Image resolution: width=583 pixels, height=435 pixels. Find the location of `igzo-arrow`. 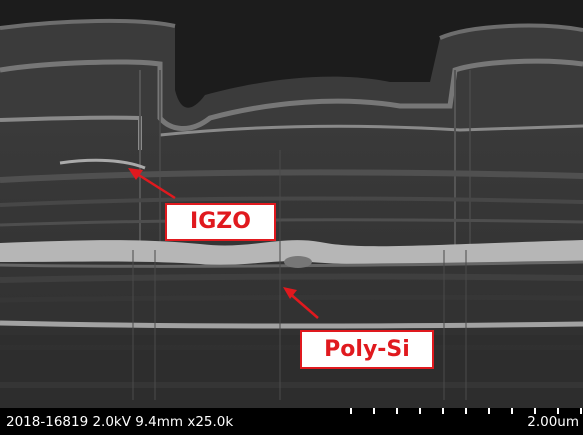

igzo-arrow is located at coordinates (152, 184).